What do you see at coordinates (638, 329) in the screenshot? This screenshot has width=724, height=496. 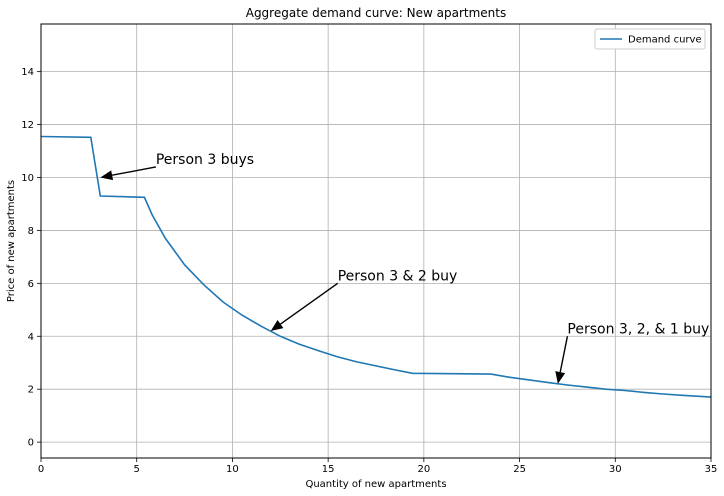 I see `annotation-label: Person 3, 2, & 1 buy` at bounding box center [638, 329].